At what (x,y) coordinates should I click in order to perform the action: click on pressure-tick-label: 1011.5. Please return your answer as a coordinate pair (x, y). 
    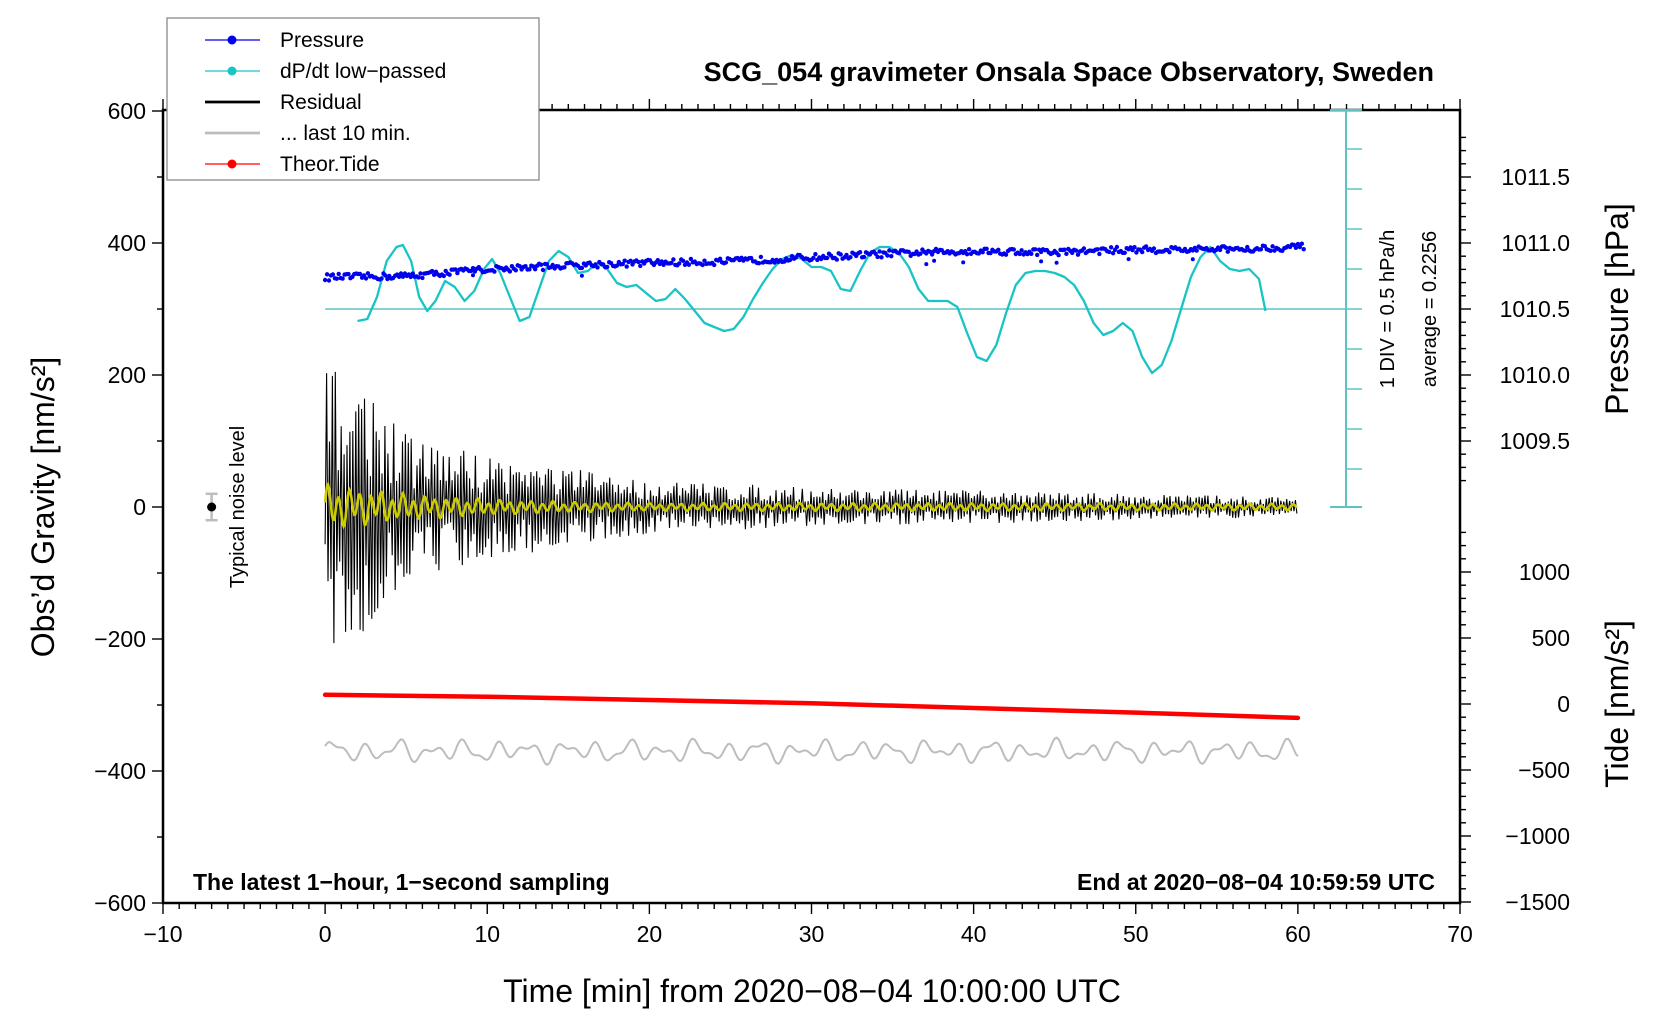
    Looking at the image, I should click on (1535, 177).